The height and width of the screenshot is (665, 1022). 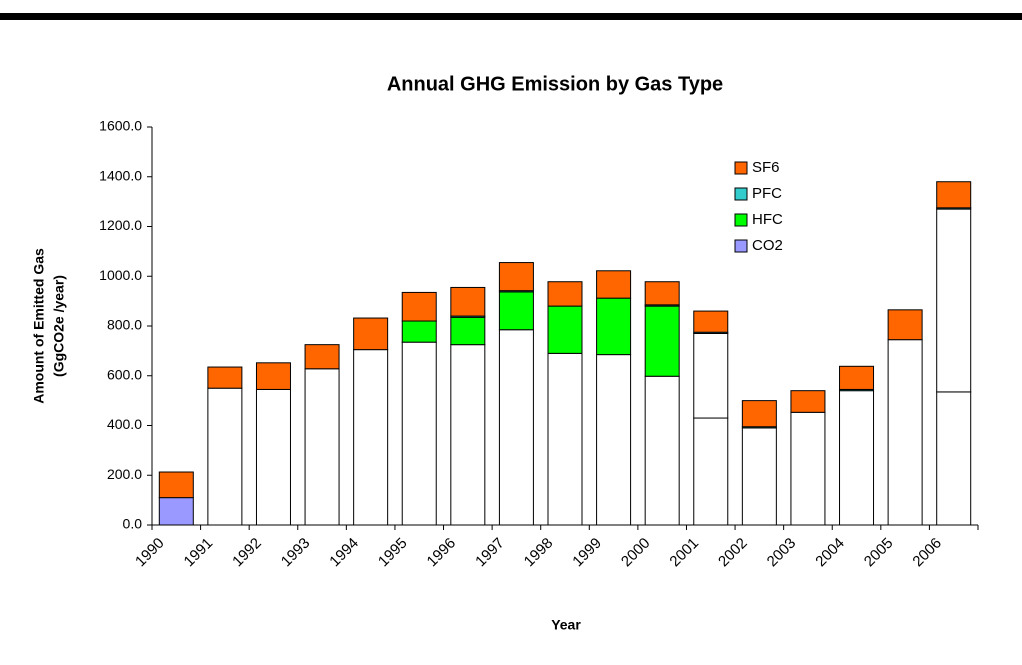 I want to click on y-axis-label: (GgCO2e /year), so click(x=59, y=326).